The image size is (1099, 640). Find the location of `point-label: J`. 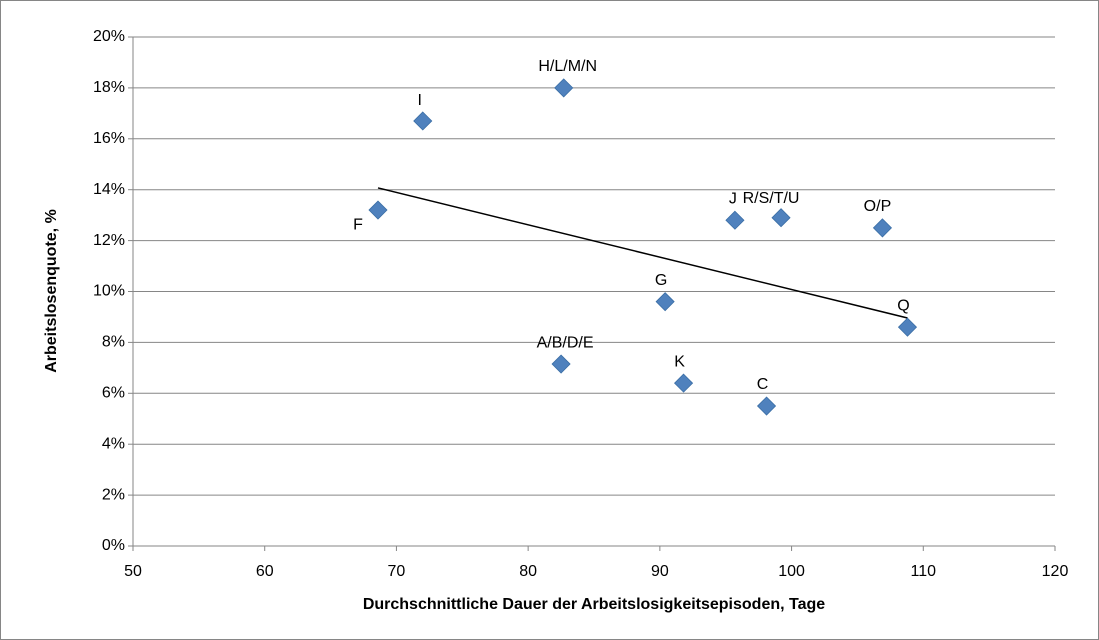

point-label: J is located at coordinates (733, 198).